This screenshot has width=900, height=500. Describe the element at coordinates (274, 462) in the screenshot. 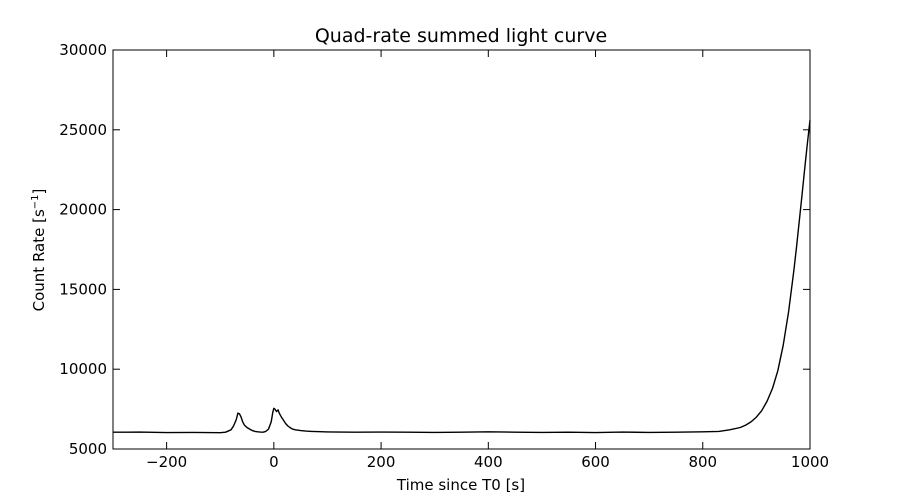

I see `x-tick-label: 0` at that location.